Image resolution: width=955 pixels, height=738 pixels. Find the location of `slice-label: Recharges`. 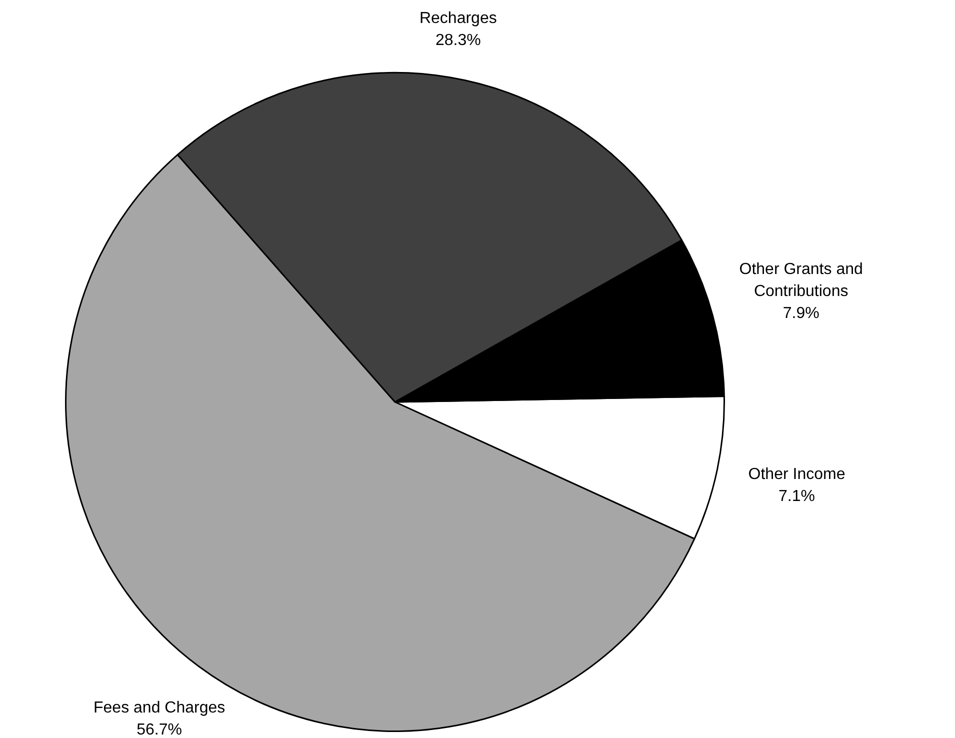

slice-label: Recharges is located at coordinates (458, 18).